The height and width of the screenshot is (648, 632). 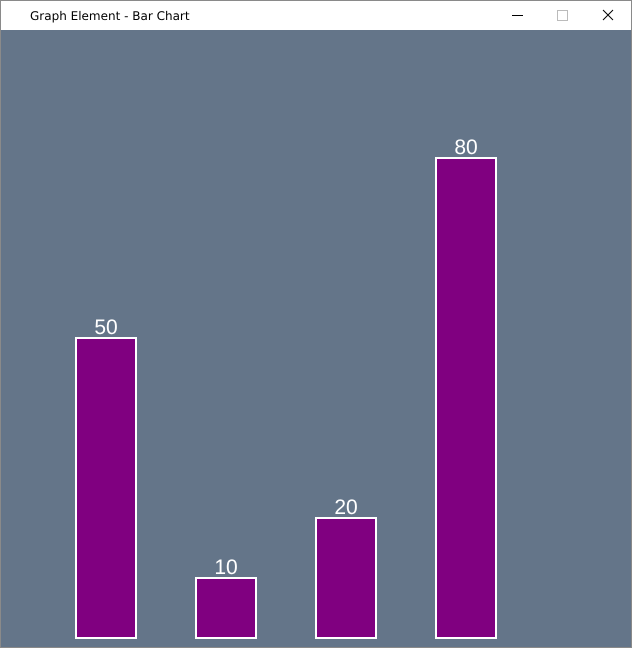 I want to click on chart-title: Graph Element - Bar Chart, so click(x=110, y=16).